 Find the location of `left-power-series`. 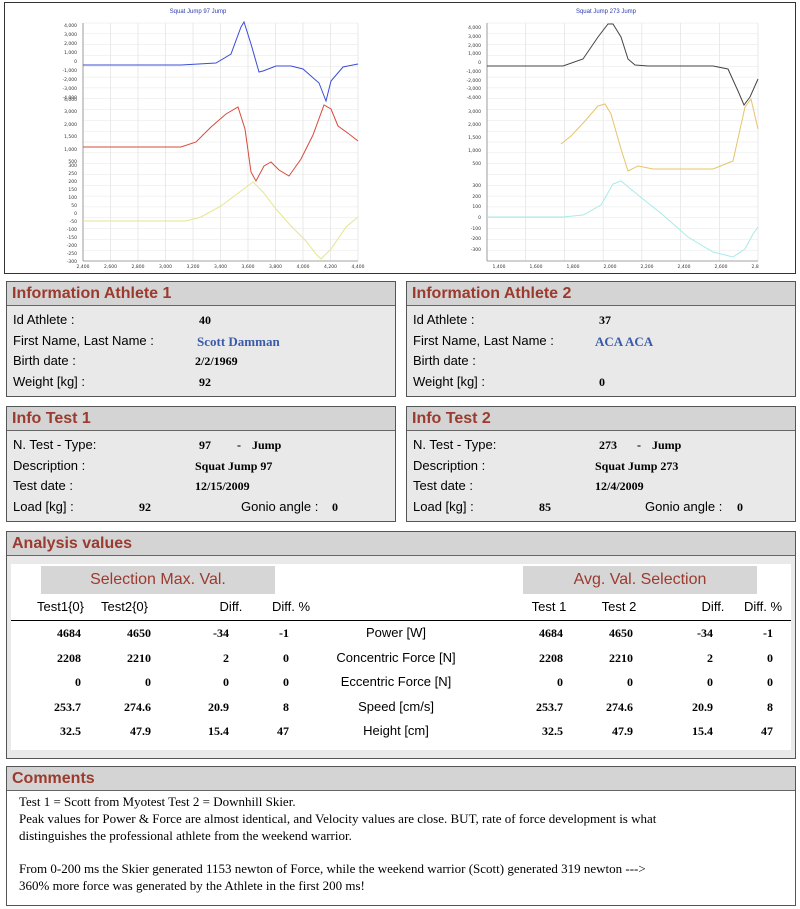

left-power-series is located at coordinates (221, 61).